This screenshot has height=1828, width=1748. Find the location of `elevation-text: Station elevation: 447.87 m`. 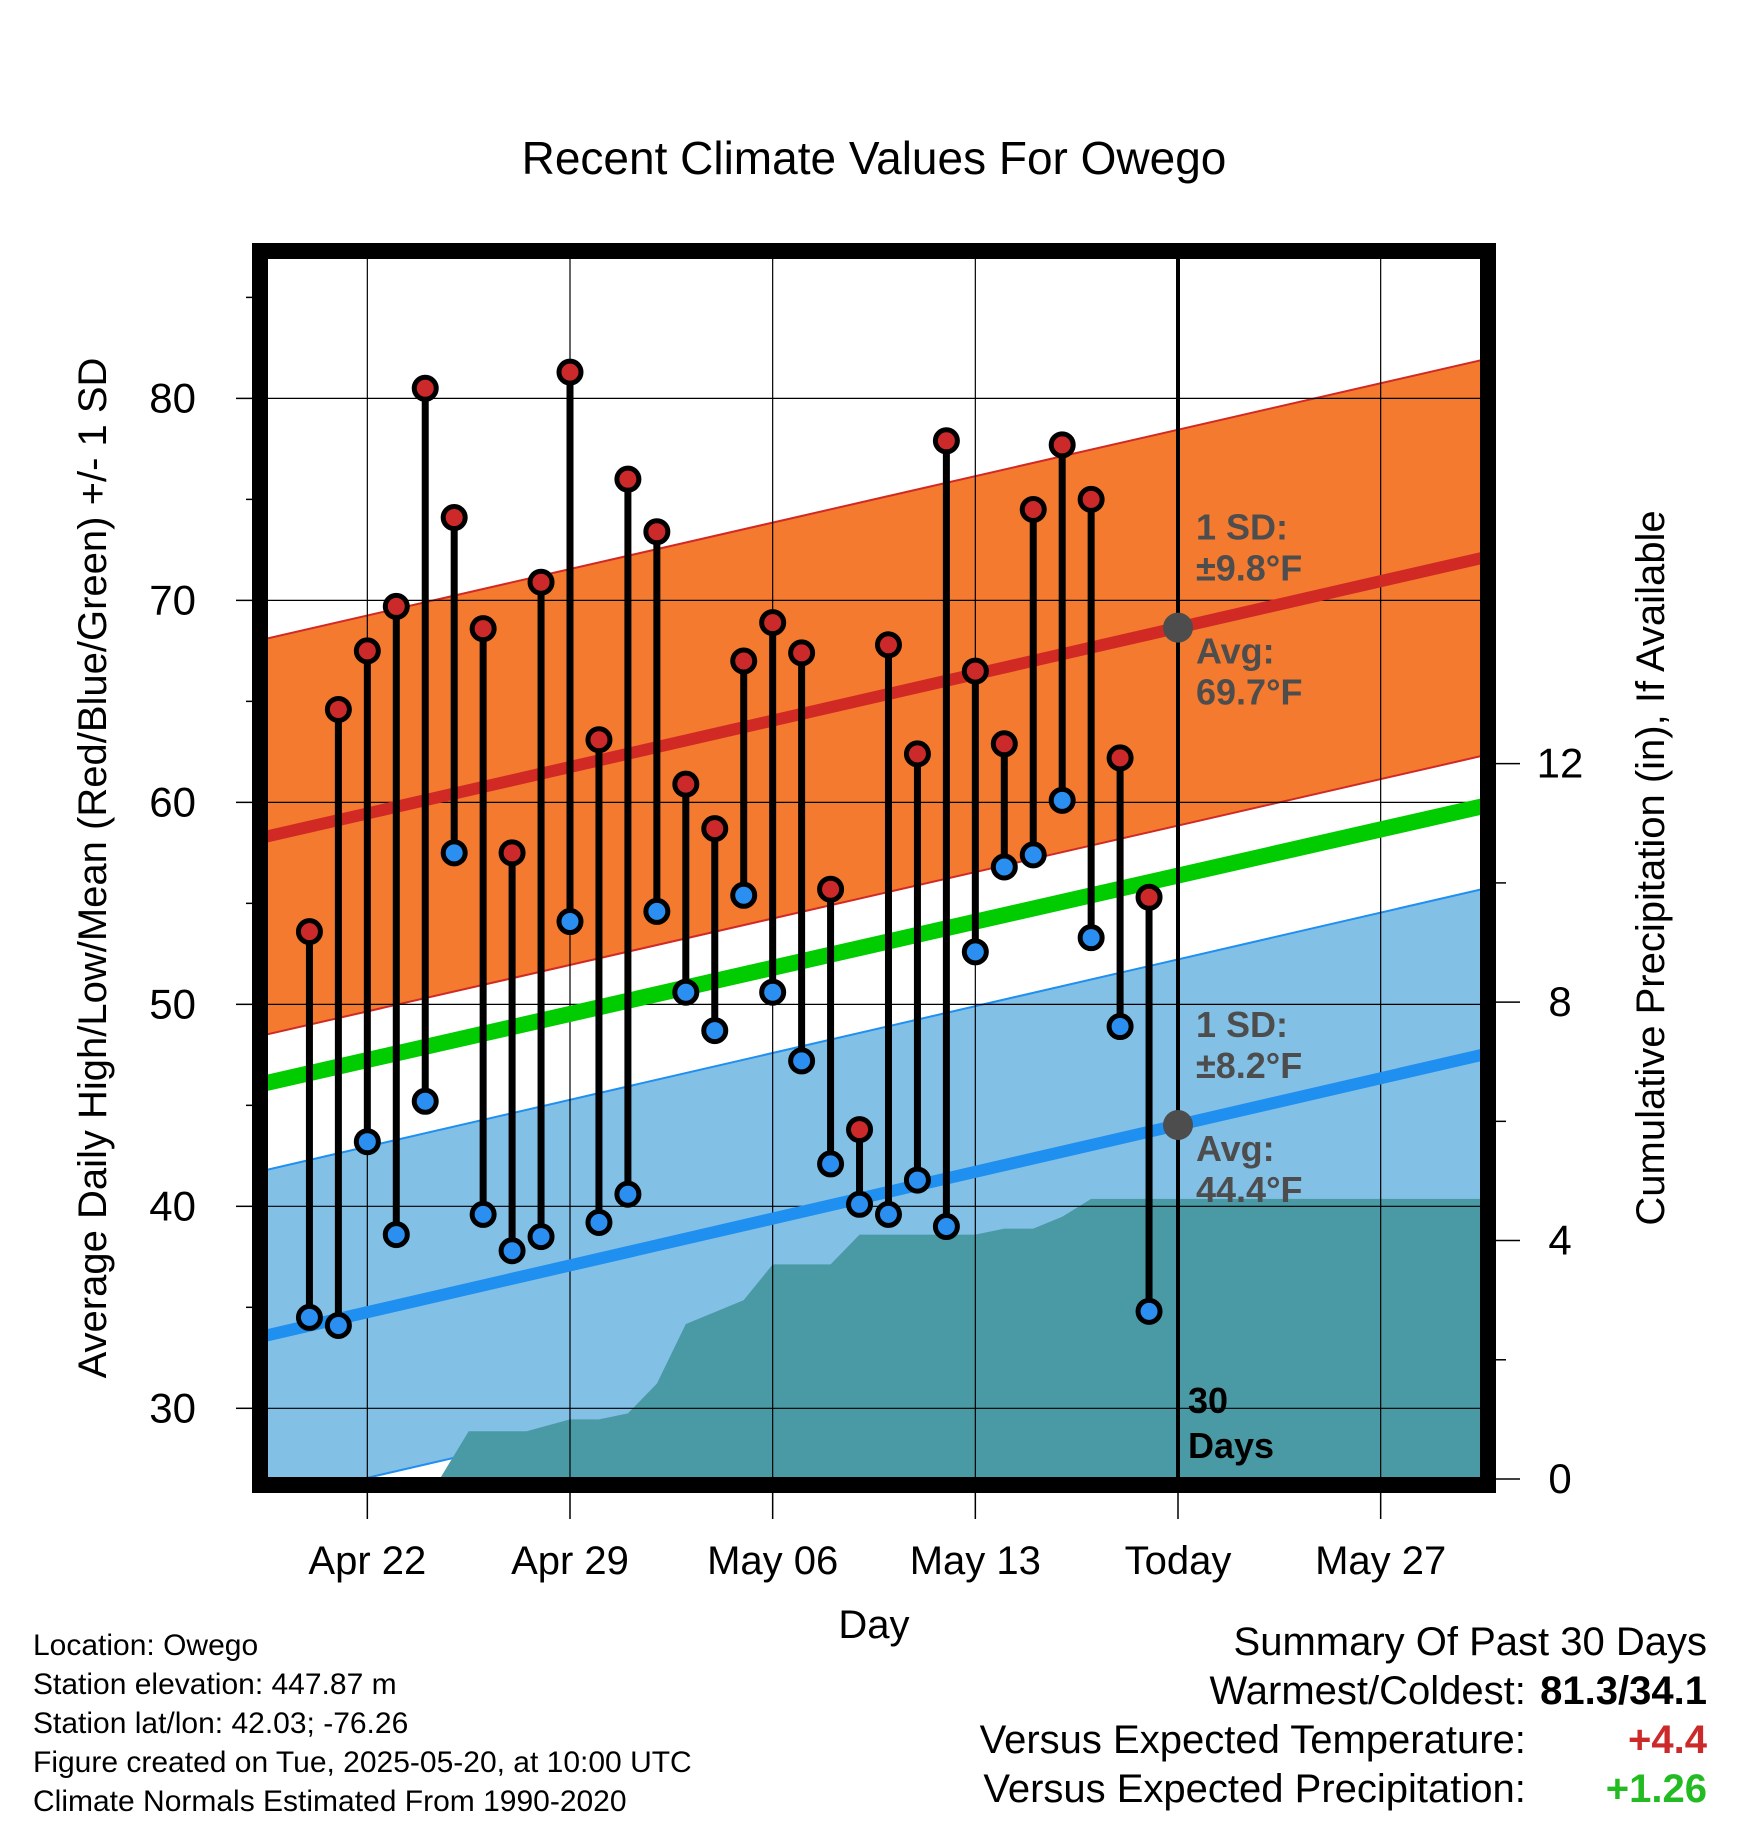

elevation-text: Station elevation: 447.87 m is located at coordinates (215, 1684).